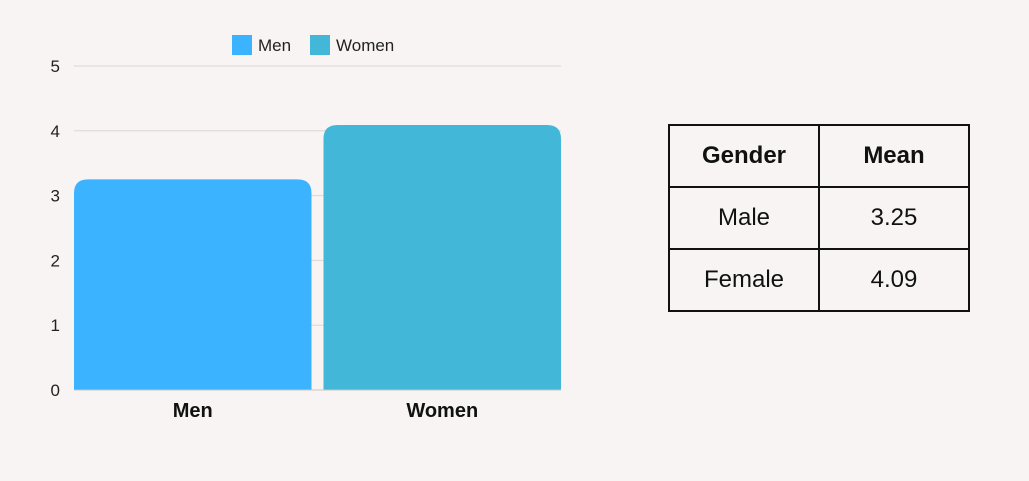 Image resolution: width=1029 pixels, height=481 pixels. I want to click on table-cell-gender: Male, so click(744, 218).